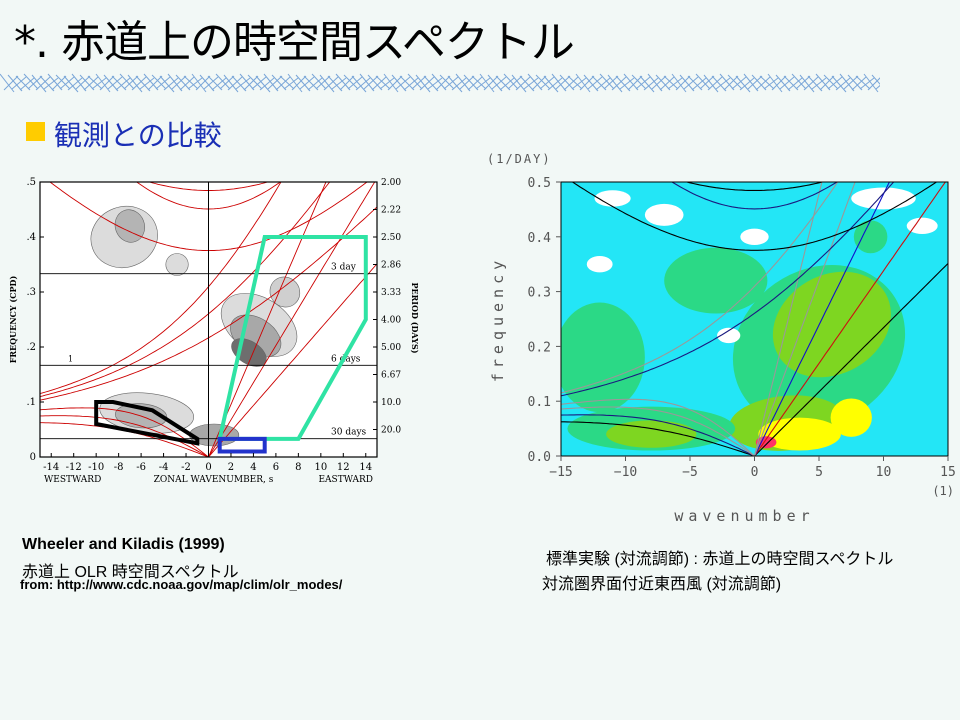 This screenshot has width=960, height=720. I want to click on y-tick-label: .2, so click(31, 347).